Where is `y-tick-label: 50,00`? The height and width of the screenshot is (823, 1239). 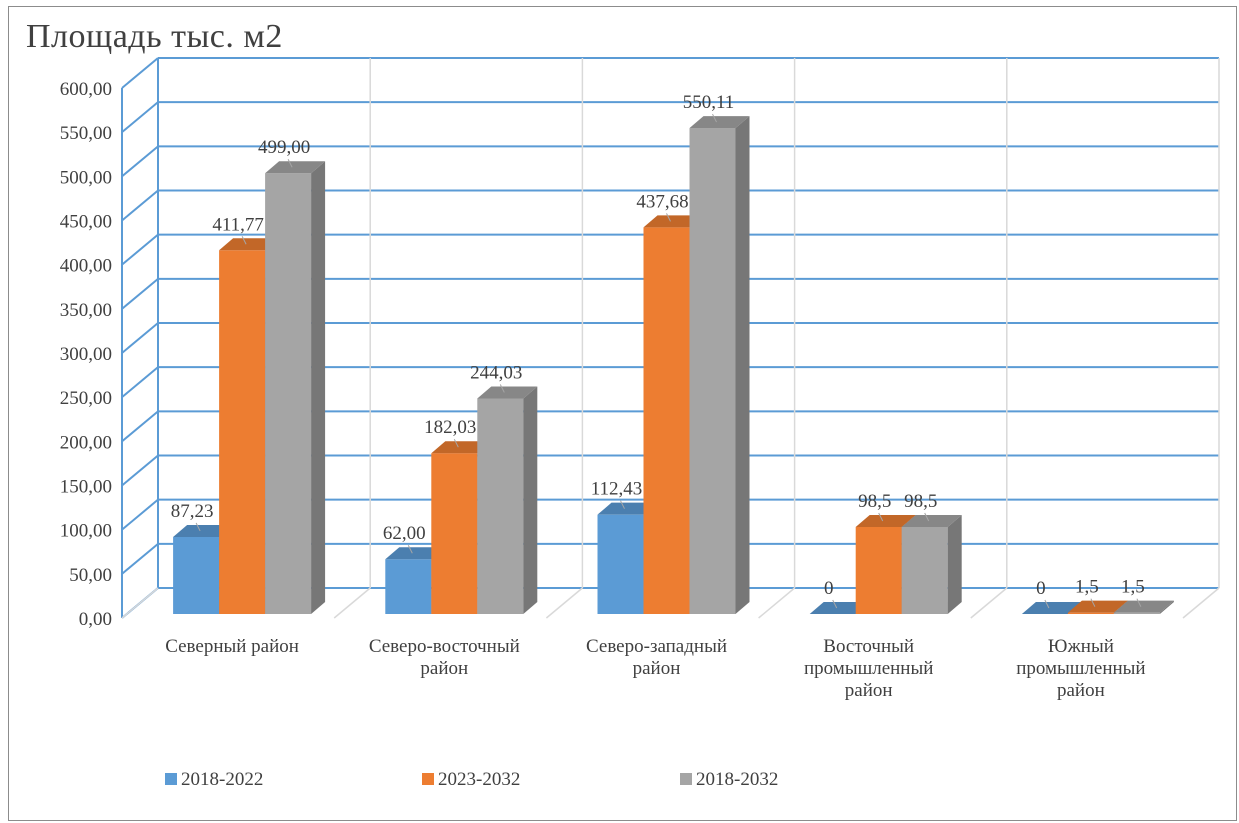
y-tick-label: 50,00 is located at coordinates (90, 575).